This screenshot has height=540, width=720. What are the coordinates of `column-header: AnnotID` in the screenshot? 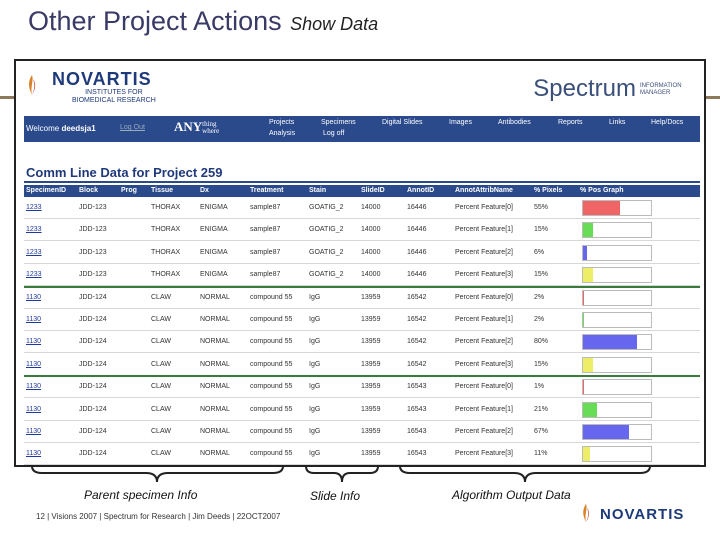 It's located at (421, 190).